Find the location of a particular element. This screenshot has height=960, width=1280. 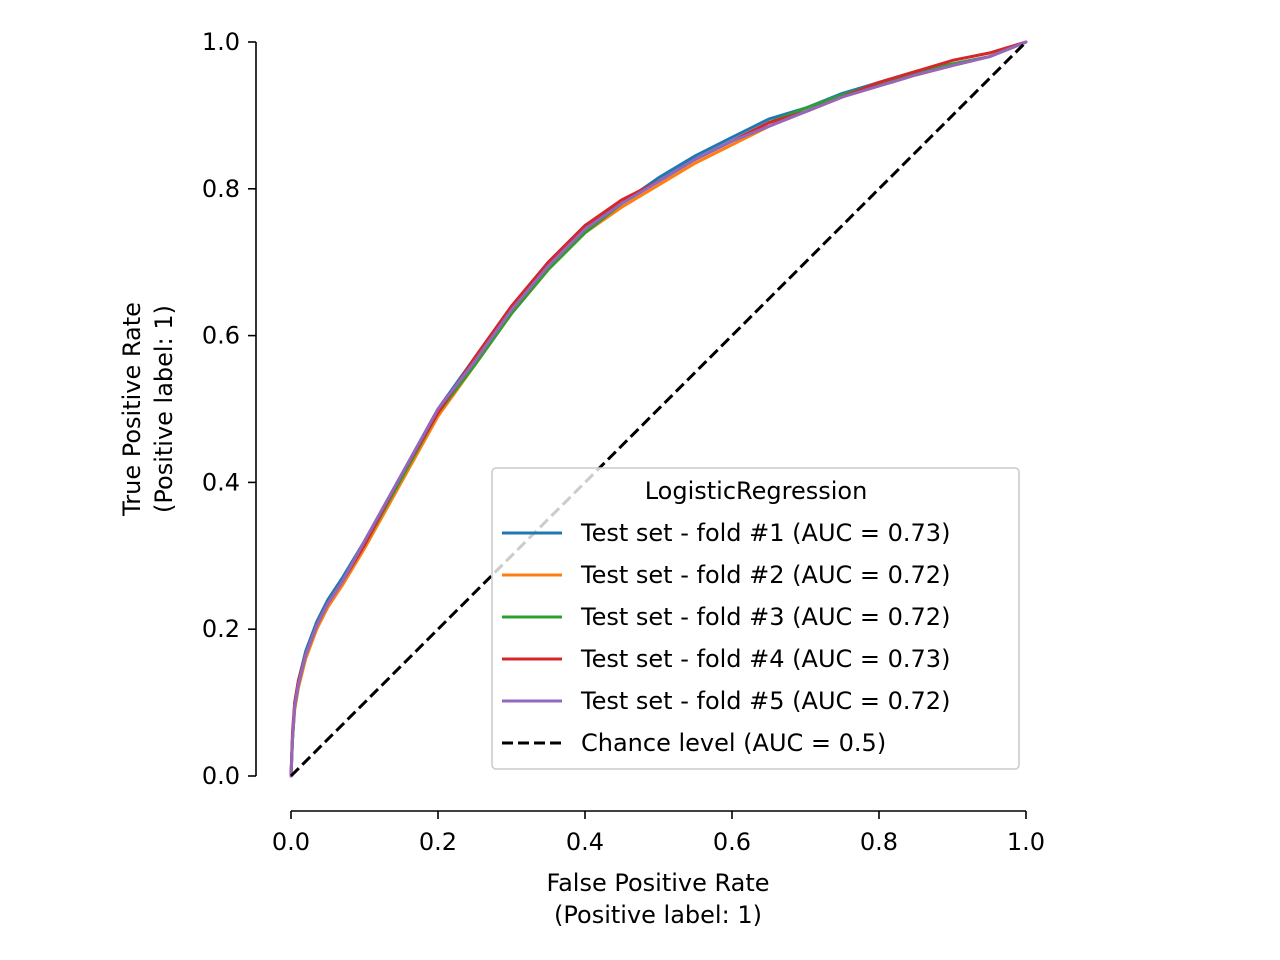

legend-label: Test set - fold #1 (AUC = 0.73) is located at coordinates (765, 533).